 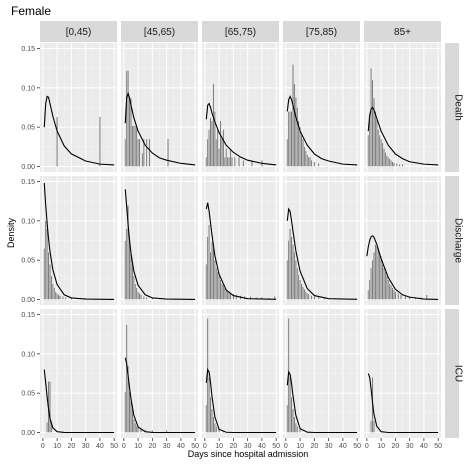 I want to click on x-tick-label: 30, so click(x=248, y=446).